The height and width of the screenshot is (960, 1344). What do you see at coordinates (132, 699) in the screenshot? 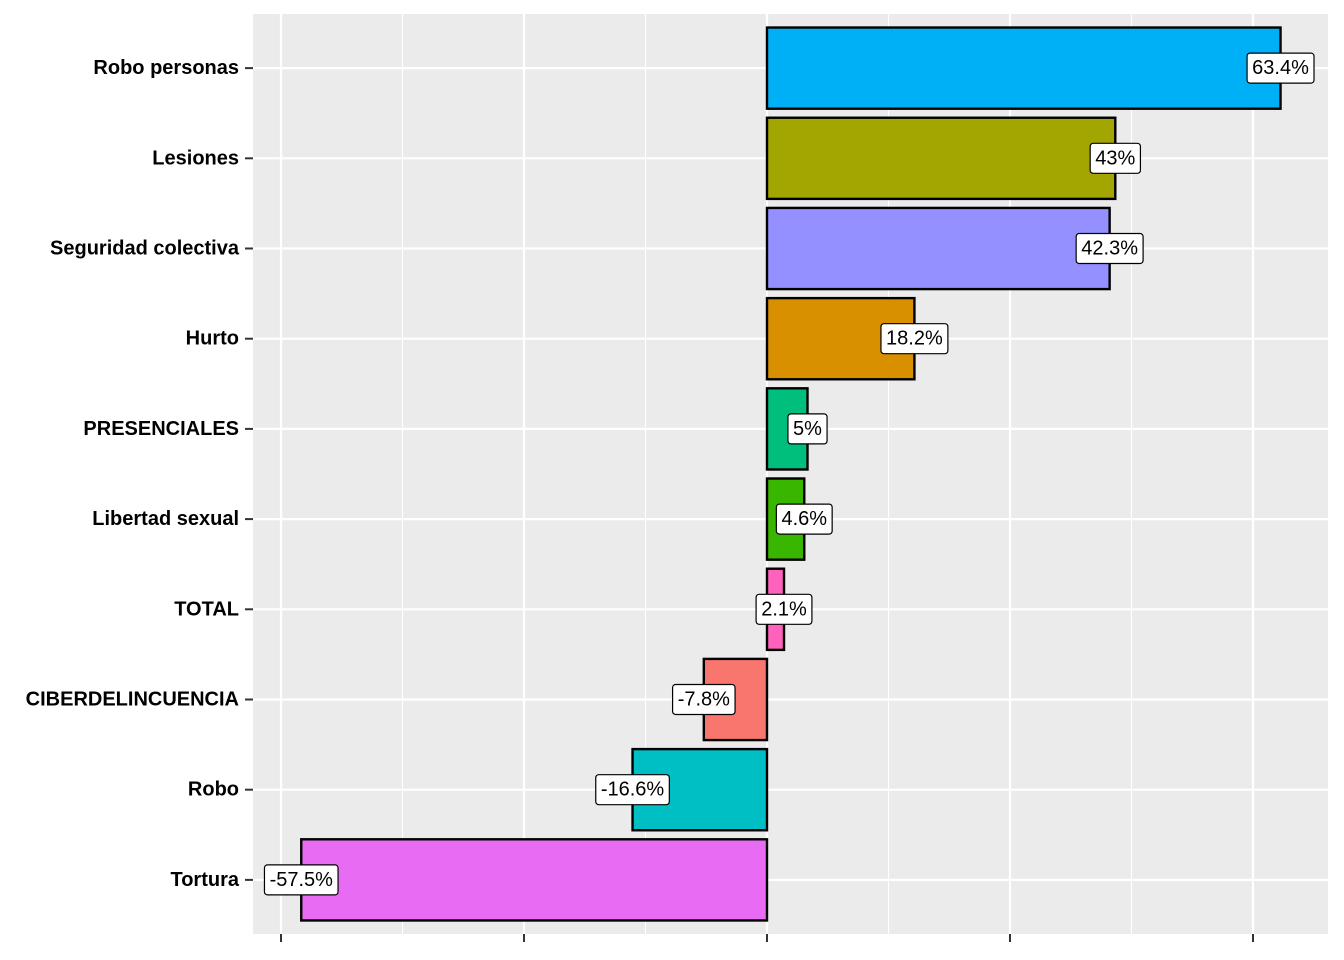
I see `category-label: CIBERDELINCUENCIA` at bounding box center [132, 699].